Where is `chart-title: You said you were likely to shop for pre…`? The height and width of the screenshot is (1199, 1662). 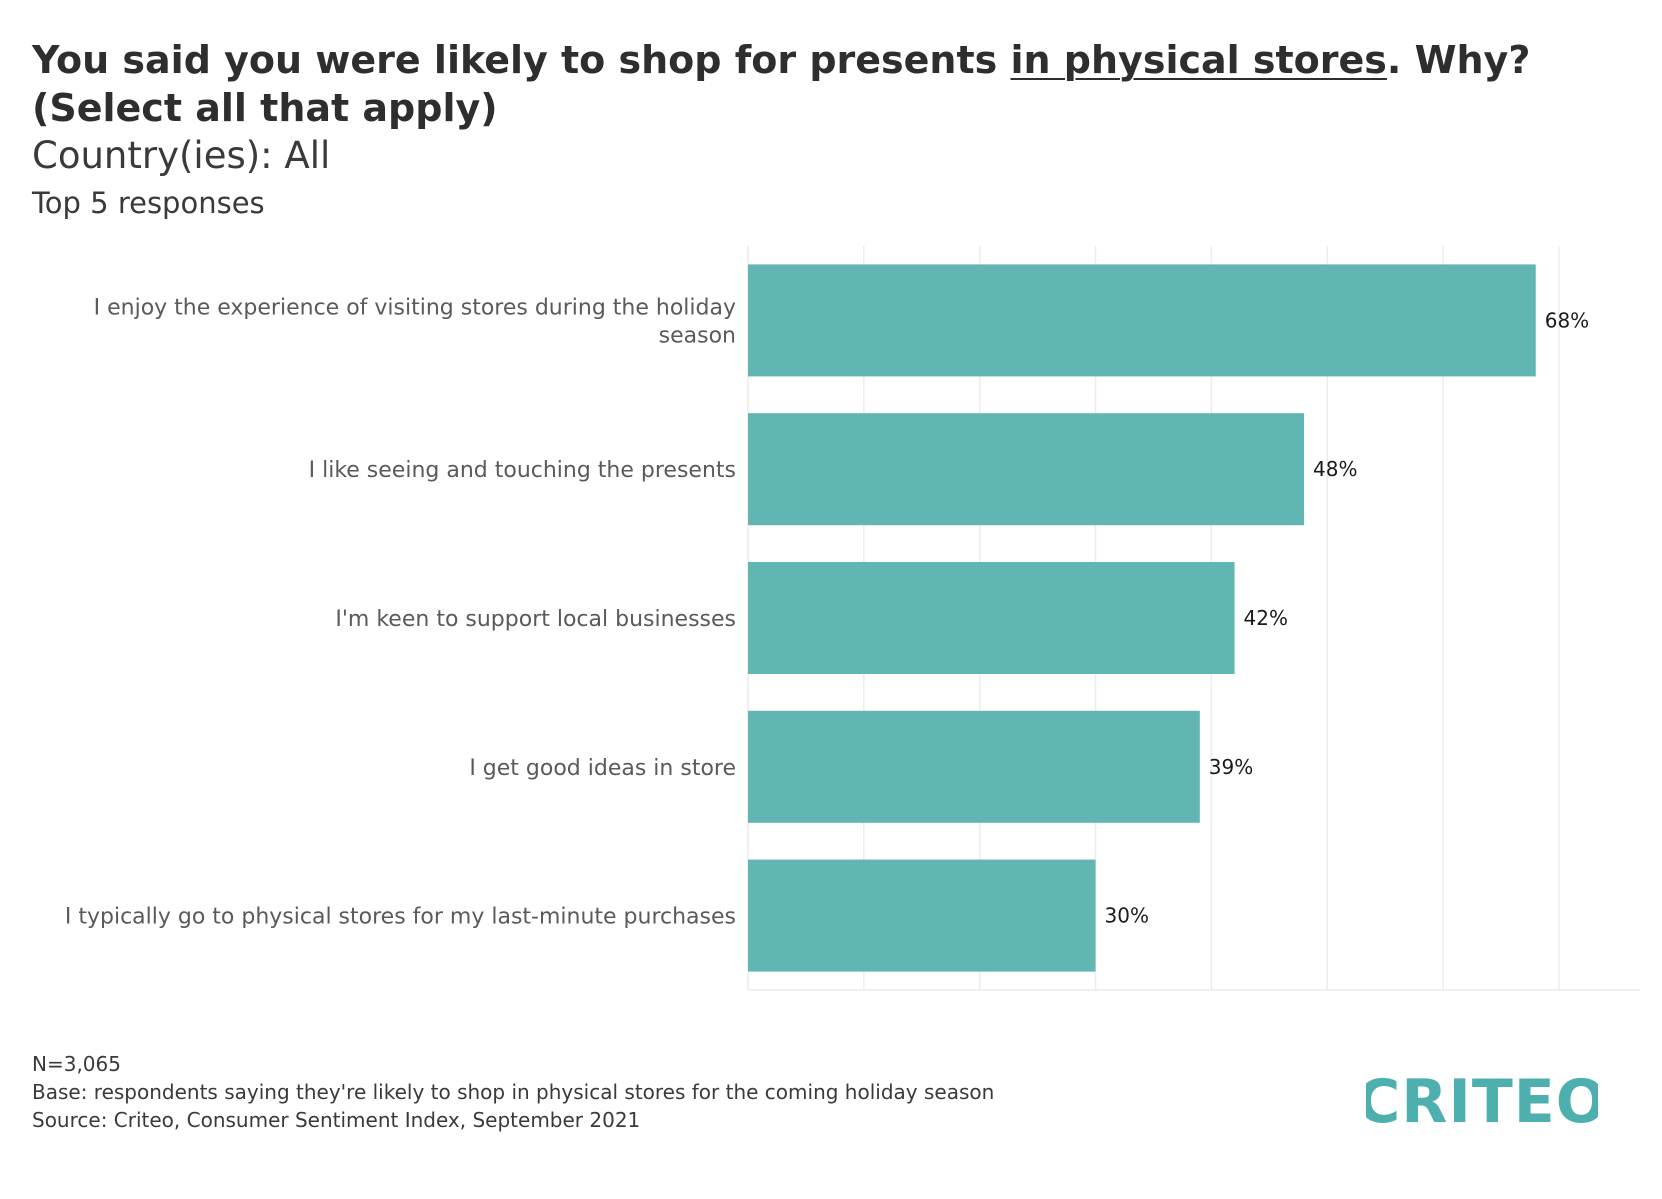 chart-title: You said you were likely to shop for pre… is located at coordinates (837, 84).